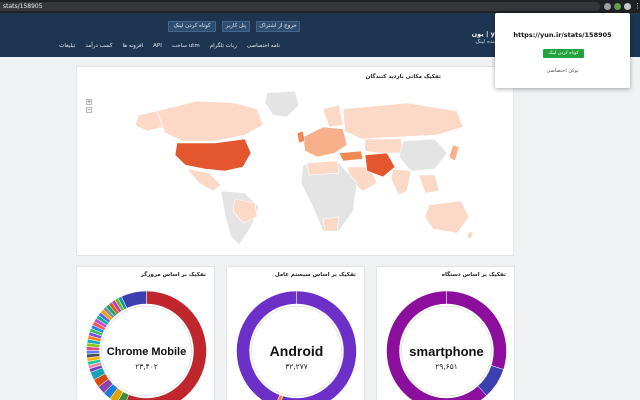 Image resolution: width=640 pixels, height=400 pixels. I want to click on nav-item-extensions: افزونه ها, so click(133, 46).